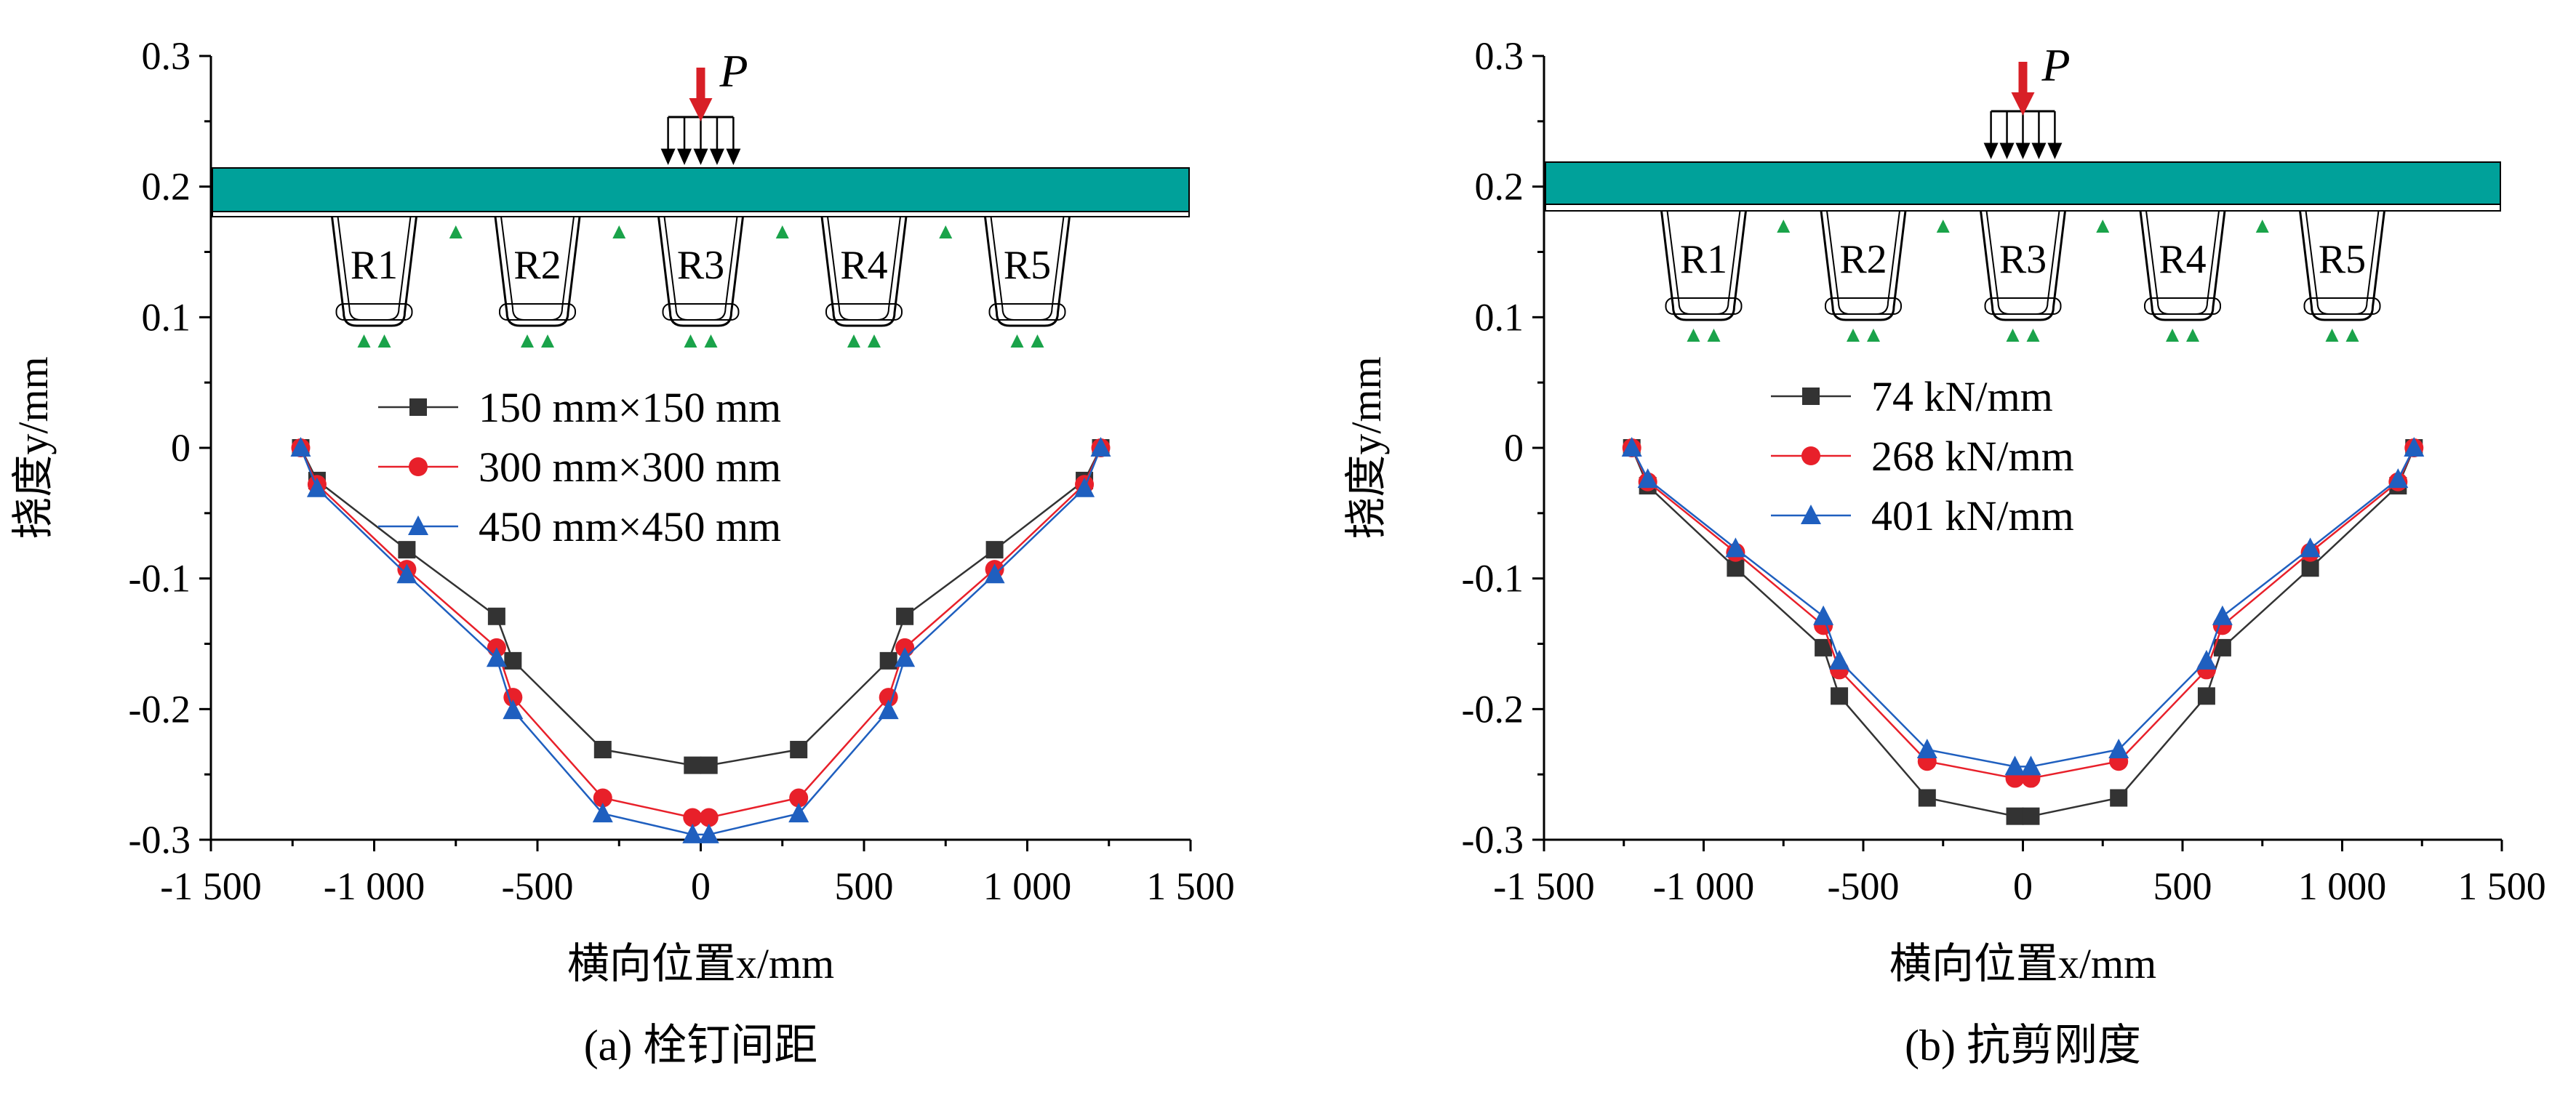  I want to click on x-tick-label: 1 500, so click(1190, 886).